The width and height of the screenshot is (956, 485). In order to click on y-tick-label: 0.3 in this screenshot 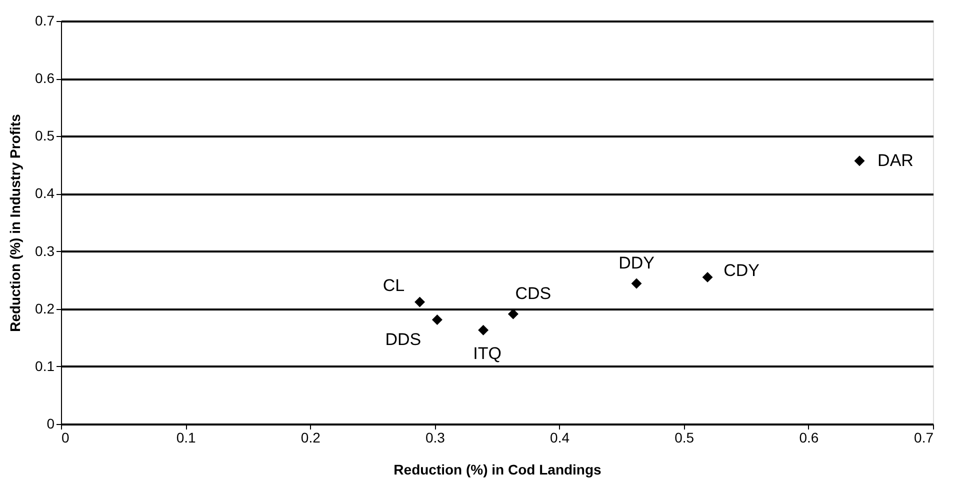, I will do `click(45, 250)`.